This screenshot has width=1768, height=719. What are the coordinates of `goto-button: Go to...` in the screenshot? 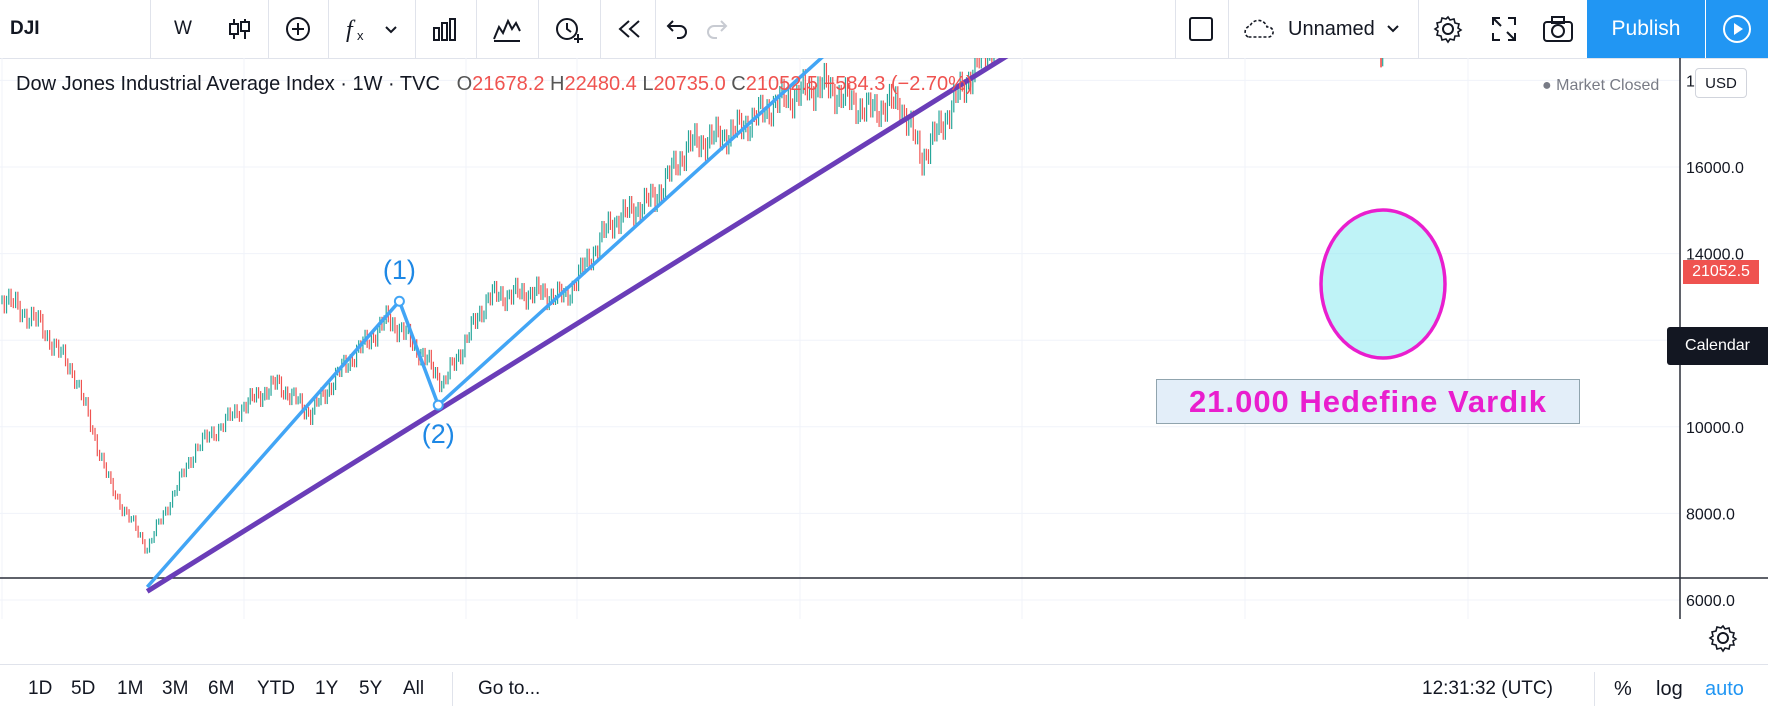 It's located at (509, 689).